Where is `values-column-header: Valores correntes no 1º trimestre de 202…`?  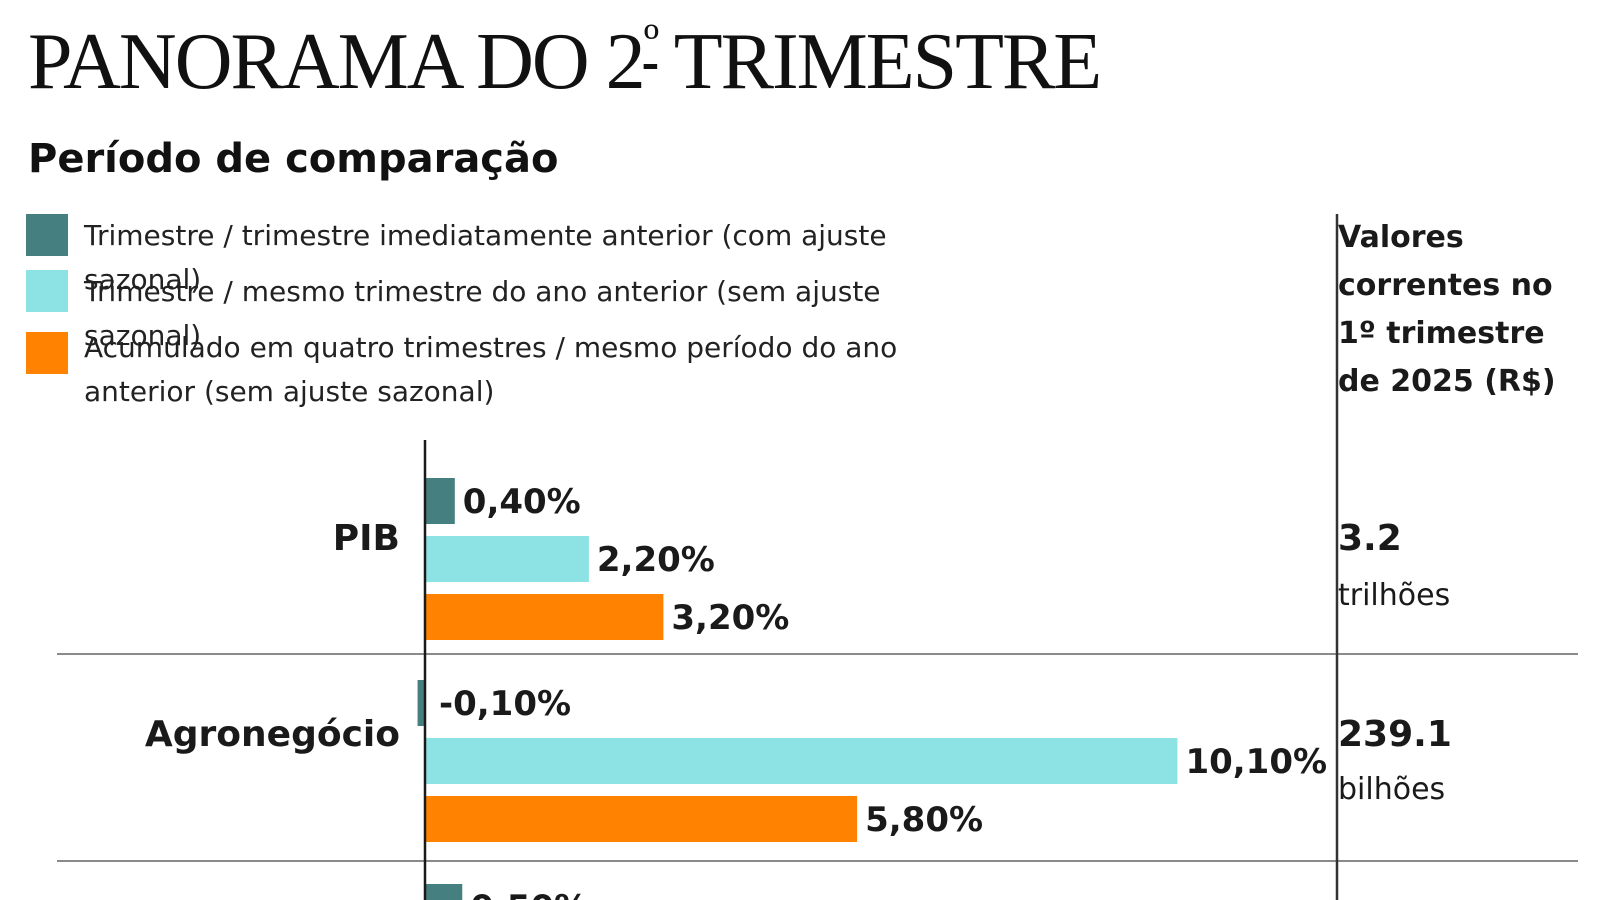
values-column-header: Valores correntes no 1º trimestre de 202… is located at coordinates (1447, 309).